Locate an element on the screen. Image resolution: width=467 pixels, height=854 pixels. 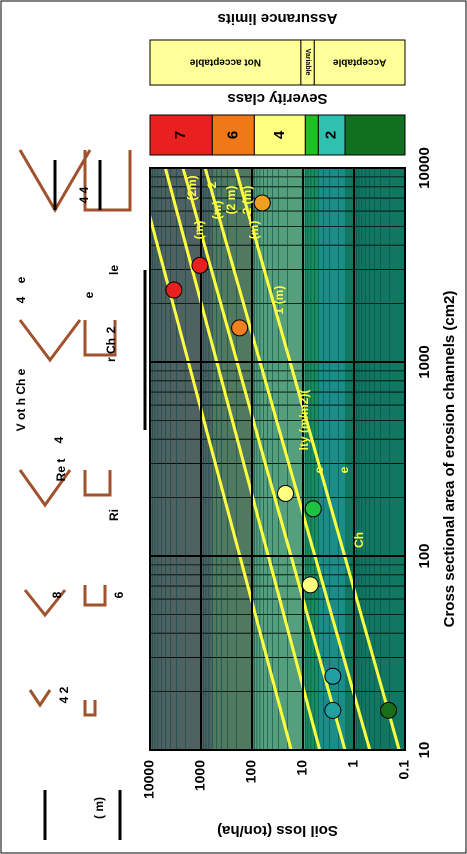
severity-title: Severity class is located at coordinates (277, 98).